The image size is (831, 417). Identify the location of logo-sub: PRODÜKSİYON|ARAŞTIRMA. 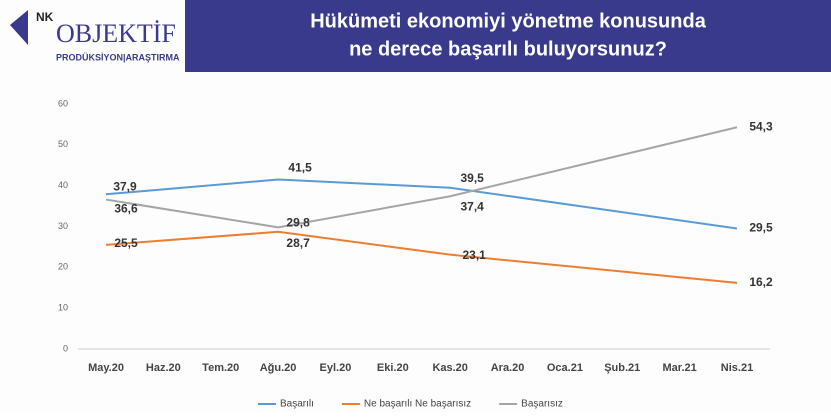
(118, 57).